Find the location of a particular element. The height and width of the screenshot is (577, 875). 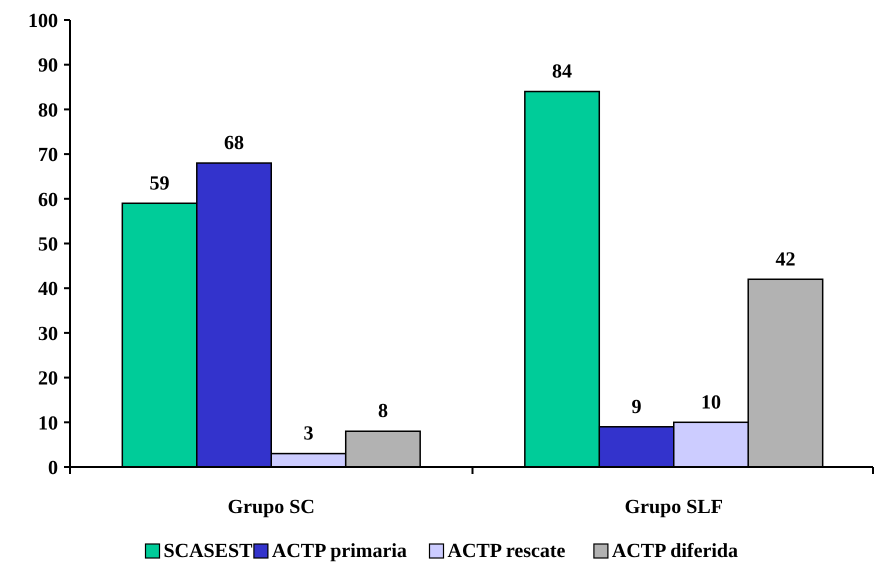

y-tick-label: 40 is located at coordinates (48, 289).